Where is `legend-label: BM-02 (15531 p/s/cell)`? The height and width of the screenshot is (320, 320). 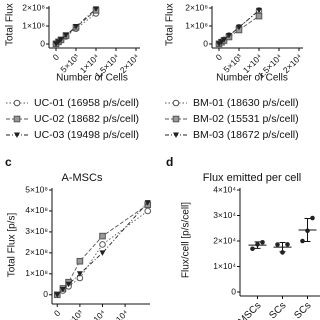
legend-label: BM-02 (15531 p/s/cell) is located at coordinates (246, 119).